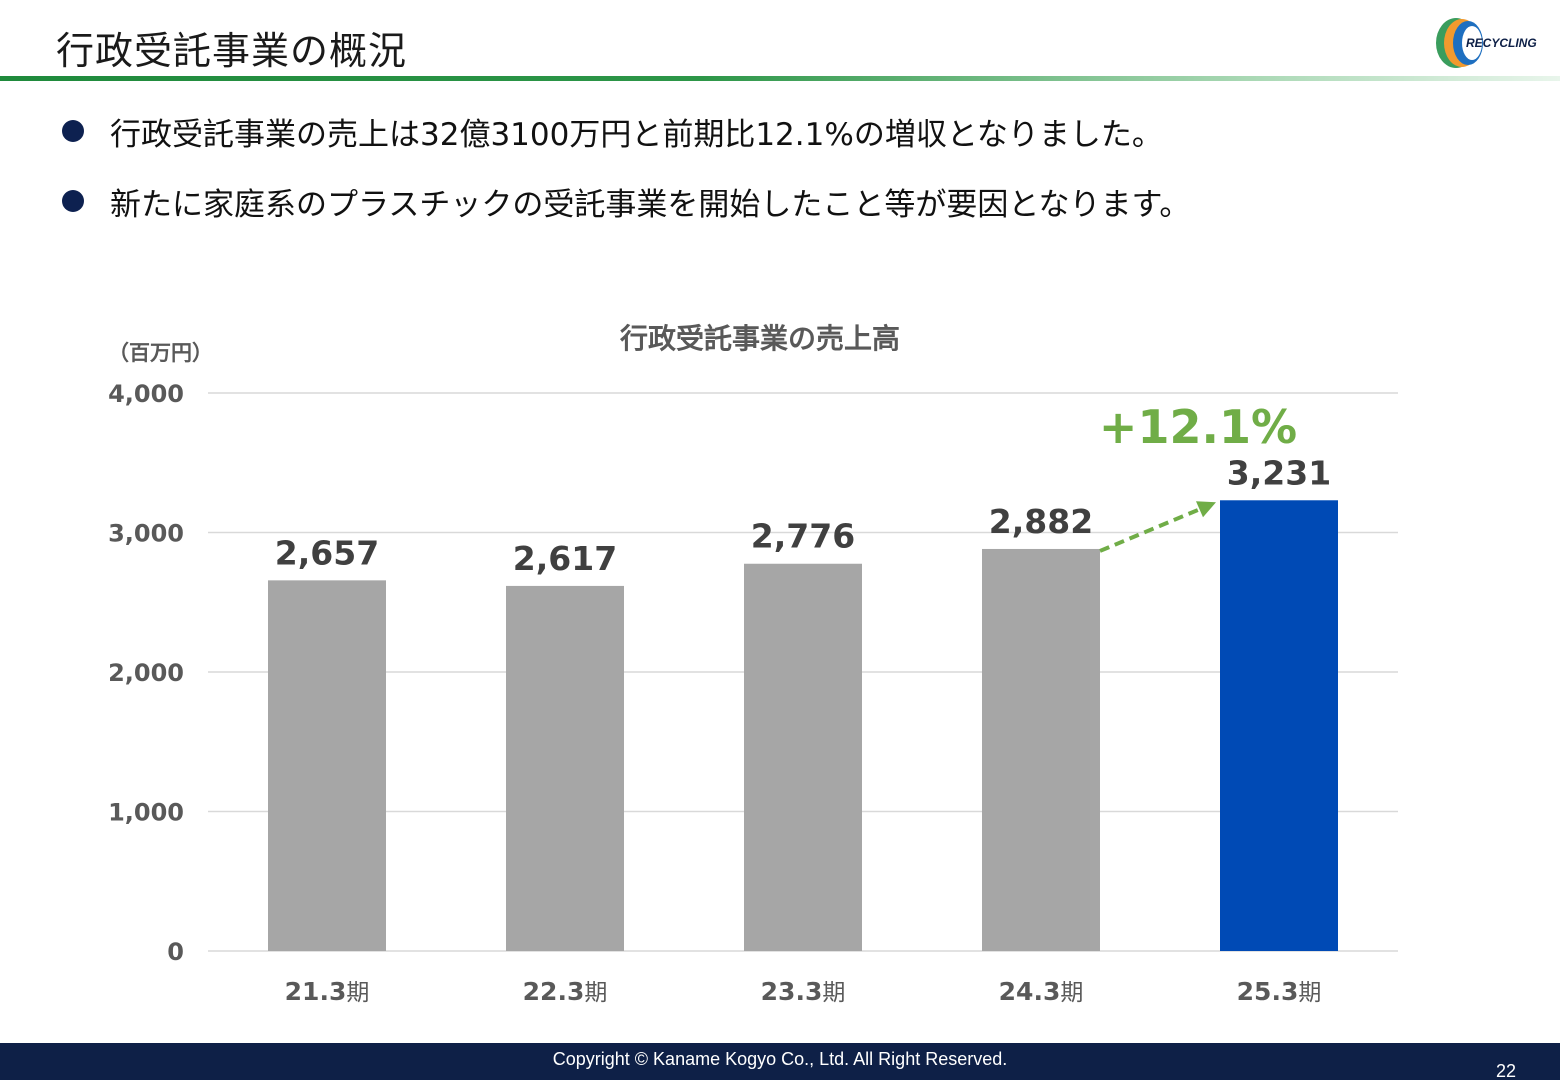  What do you see at coordinates (636, 134) in the screenshot?
I see `bullet-text: 行政受託事業の売上は32億3100万円と前期比12.1%の増収となりました。` at bounding box center [636, 134].